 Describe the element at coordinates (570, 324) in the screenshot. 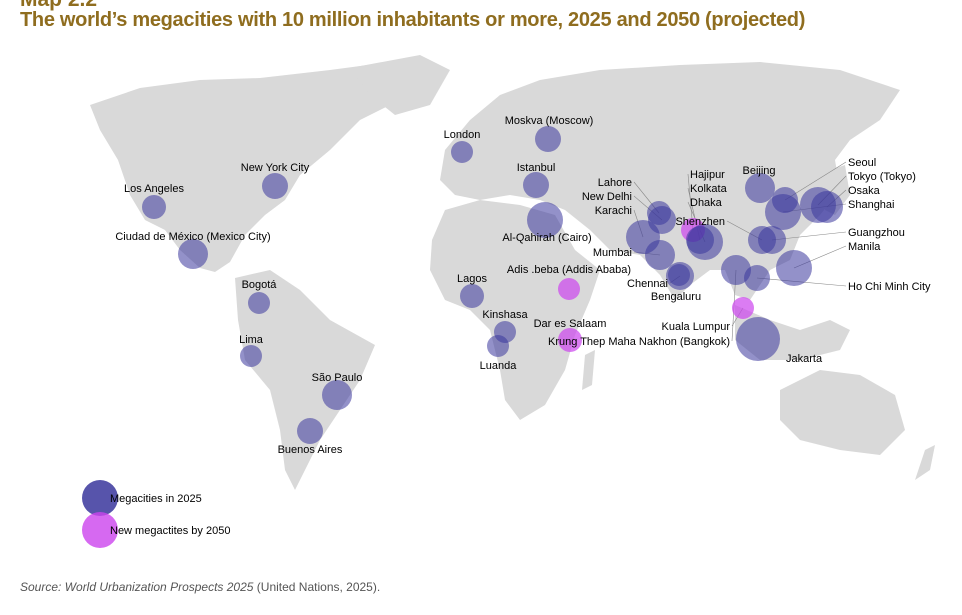

I see `city-label-dar-es-salaam: Dar es Salaam` at that location.